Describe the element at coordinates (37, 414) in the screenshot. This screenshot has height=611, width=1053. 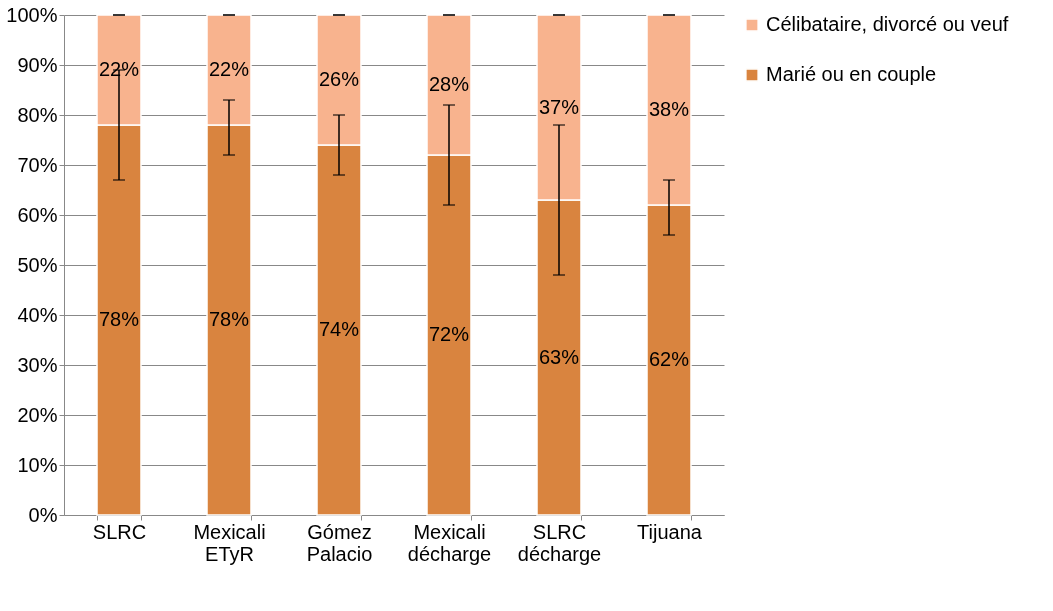
I see `y-tick-label: 20%` at that location.